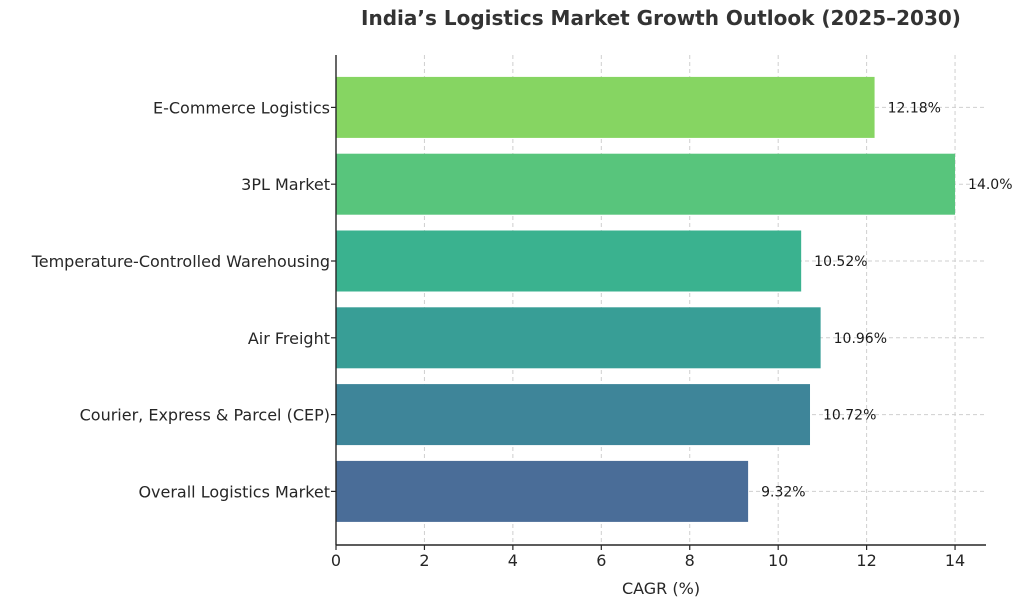  Describe the element at coordinates (783, 492) in the screenshot. I see `data-label-5: 9.32%` at that location.